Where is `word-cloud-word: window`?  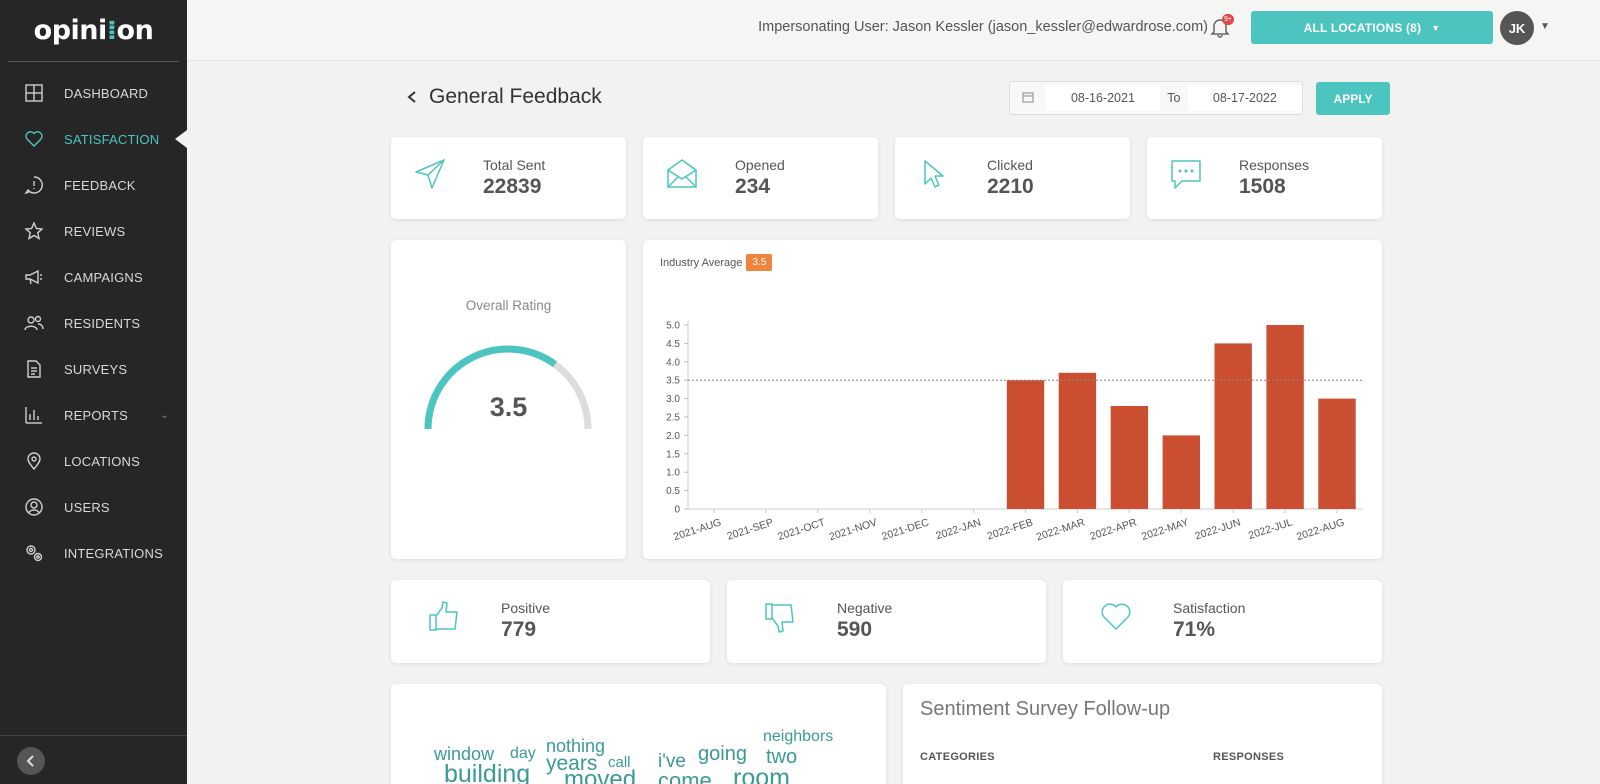
word-cloud-word: window is located at coordinates (464, 754).